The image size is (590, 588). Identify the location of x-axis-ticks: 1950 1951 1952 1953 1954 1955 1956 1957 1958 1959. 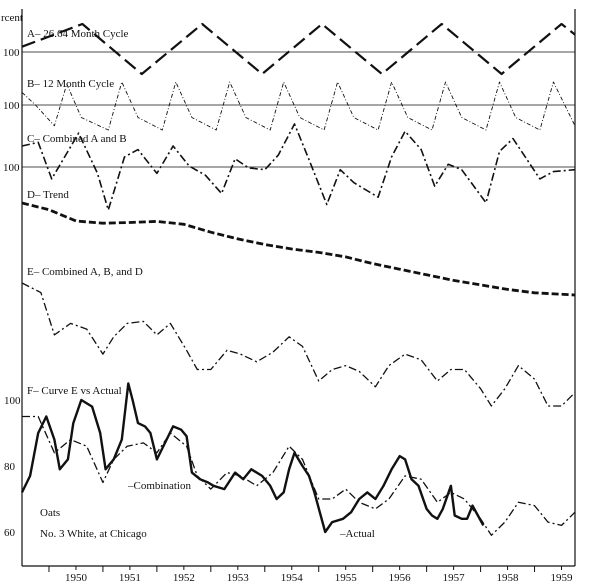
(311, 575).